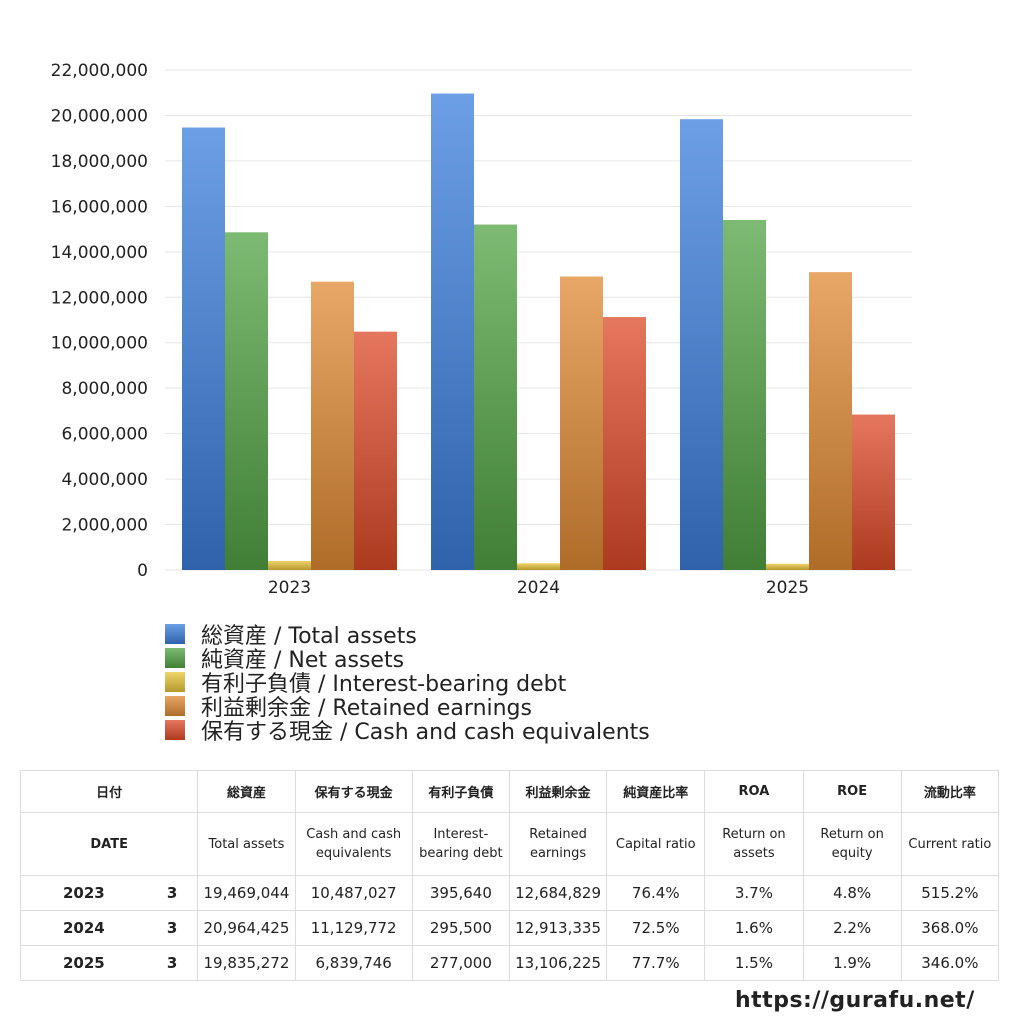 Image resolution: width=1024 pixels, height=1024 pixels. What do you see at coordinates (246, 928) in the screenshot?
I see `row-total-assets: 20,964,425` at bounding box center [246, 928].